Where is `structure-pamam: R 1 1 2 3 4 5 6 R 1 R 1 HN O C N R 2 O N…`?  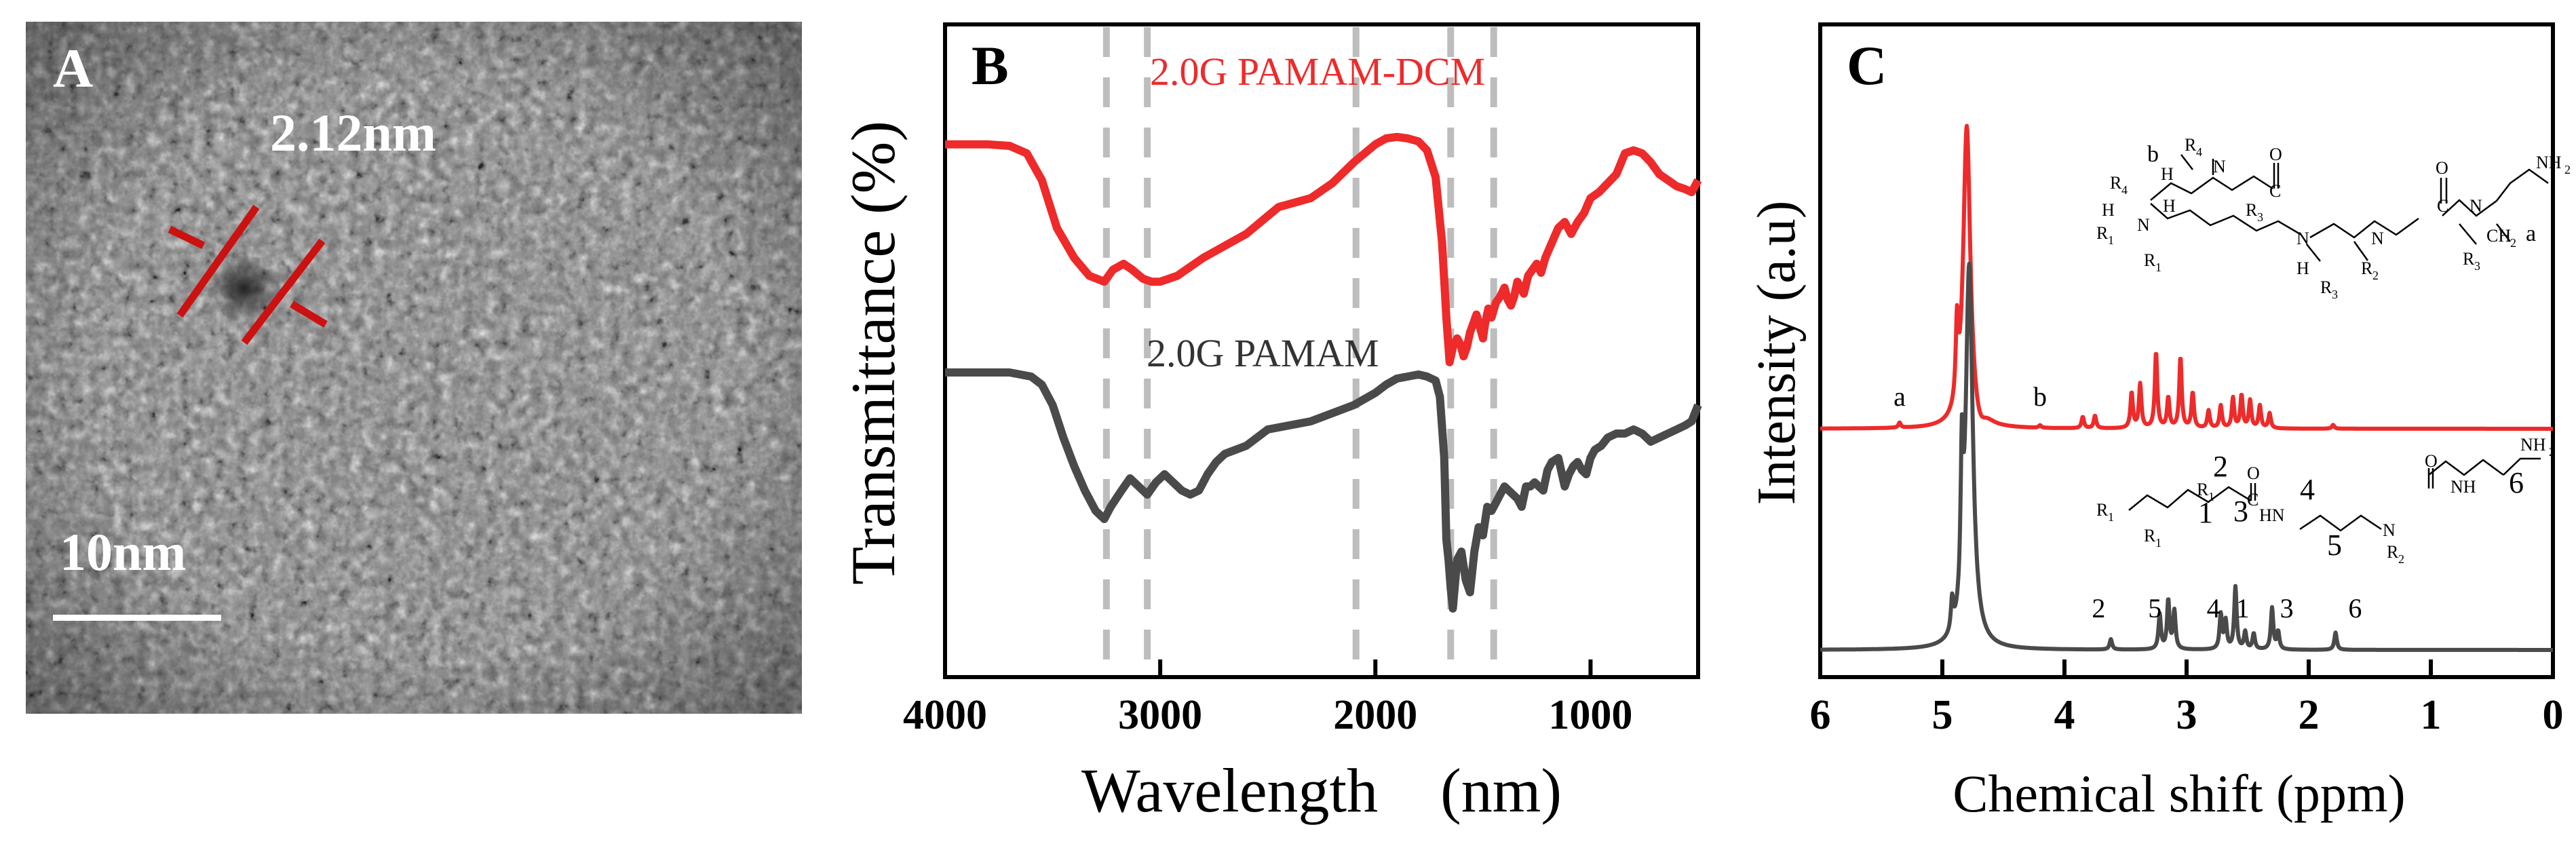
structure-pamam: R 1 1 2 3 4 5 6 R 1 R 1 HN O C N R 2 O N… is located at coordinates (2325, 500).